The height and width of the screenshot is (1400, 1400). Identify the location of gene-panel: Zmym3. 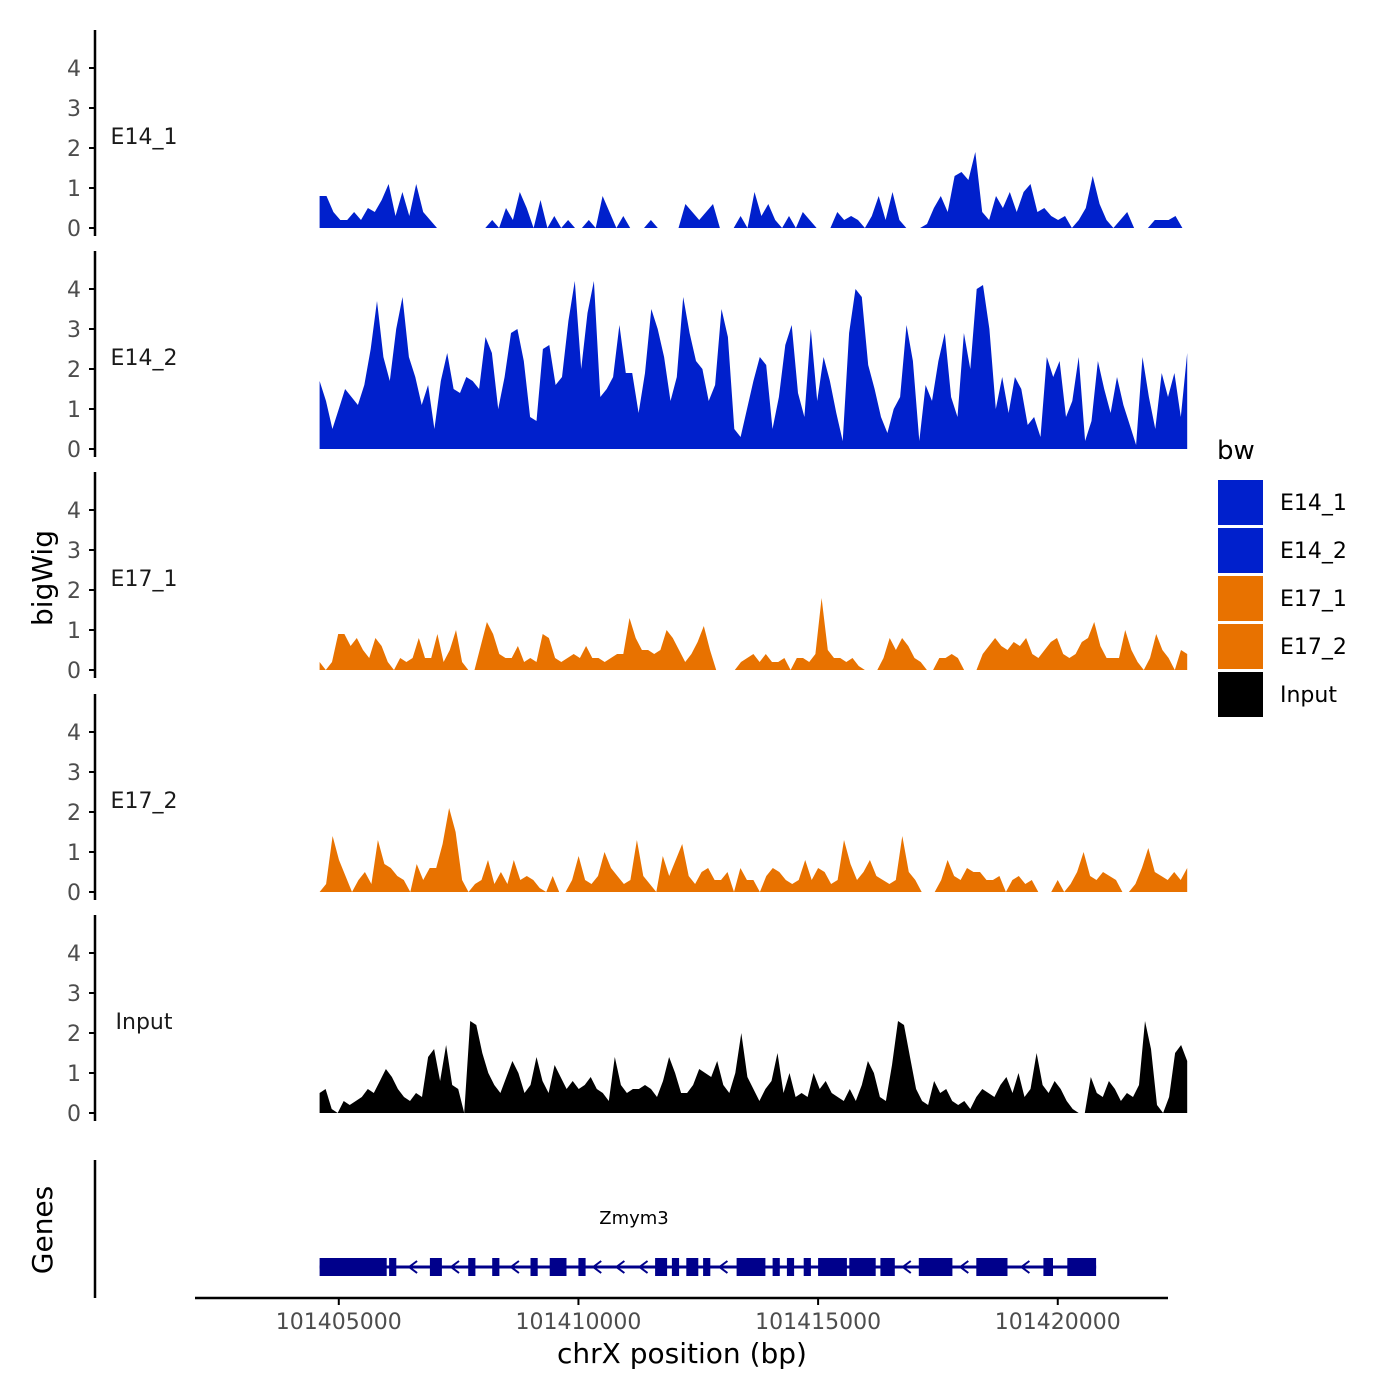
(595, 1229).